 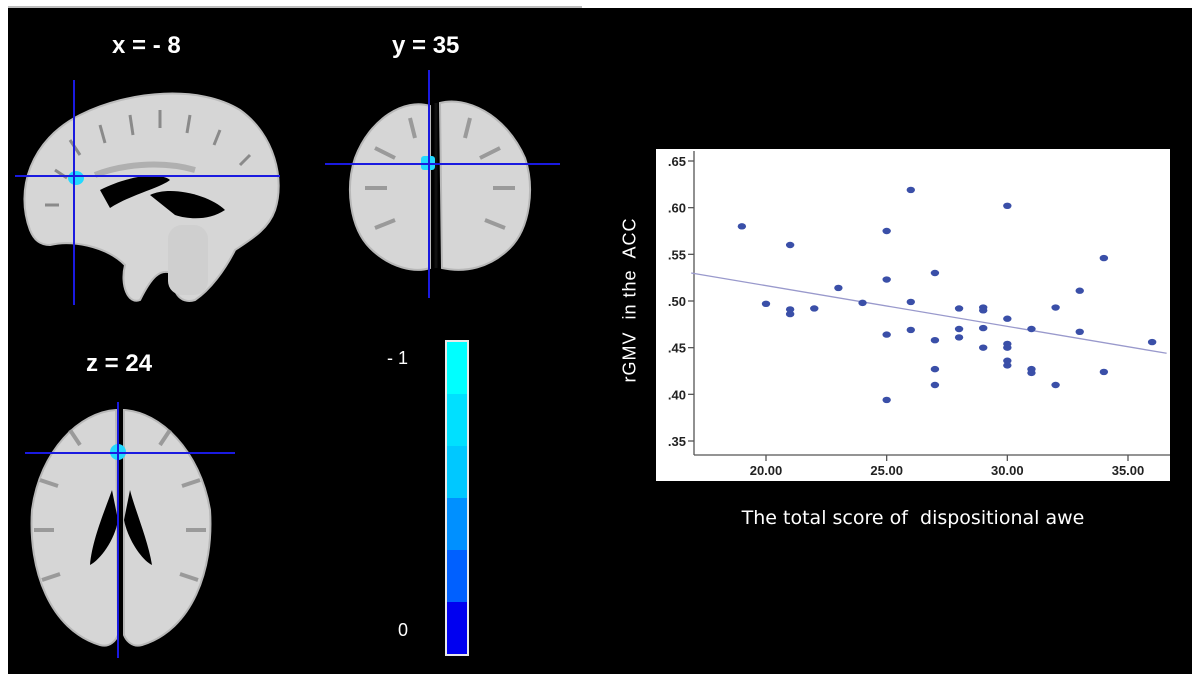 I want to click on y-tick-label: .35, so click(x=677, y=441).